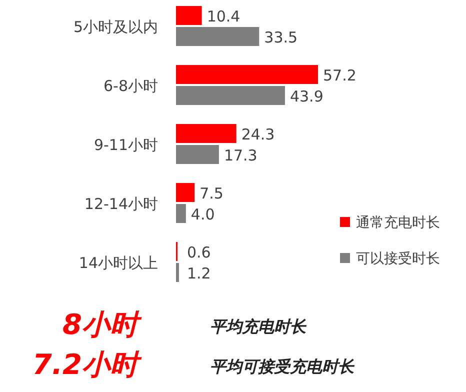 The height and width of the screenshot is (392, 466). Describe the element at coordinates (202, 215) in the screenshot. I see `data-label: 4.0` at that location.